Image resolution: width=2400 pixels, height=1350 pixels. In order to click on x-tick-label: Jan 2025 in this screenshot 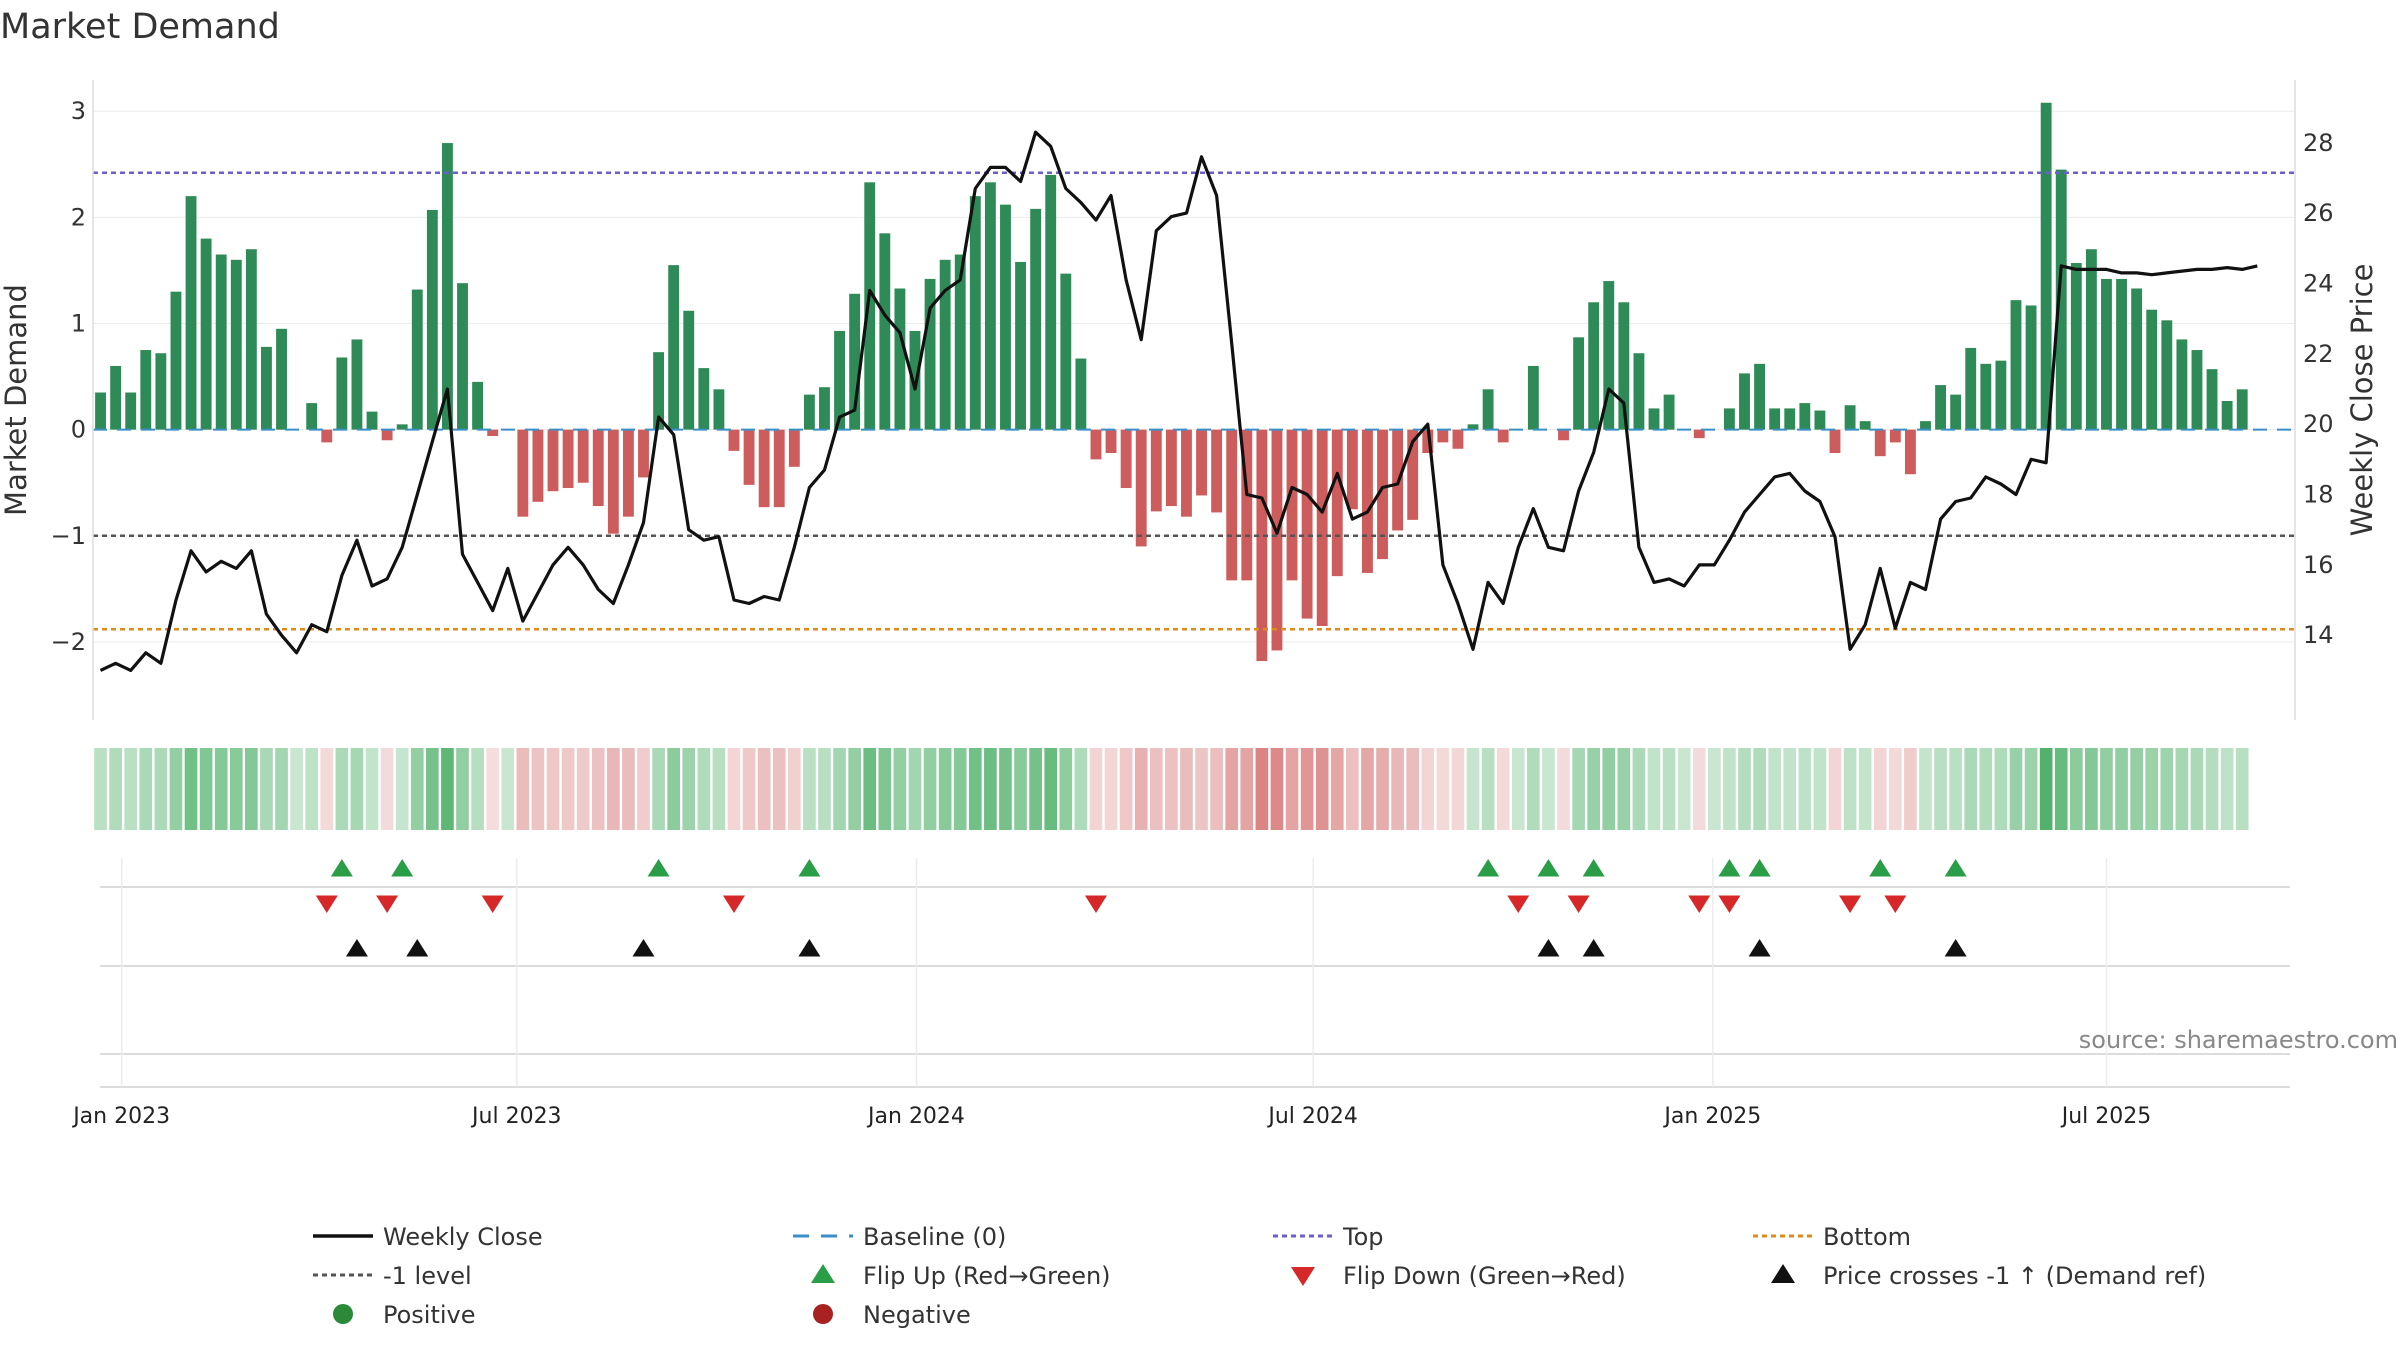, I will do `click(1711, 1116)`.